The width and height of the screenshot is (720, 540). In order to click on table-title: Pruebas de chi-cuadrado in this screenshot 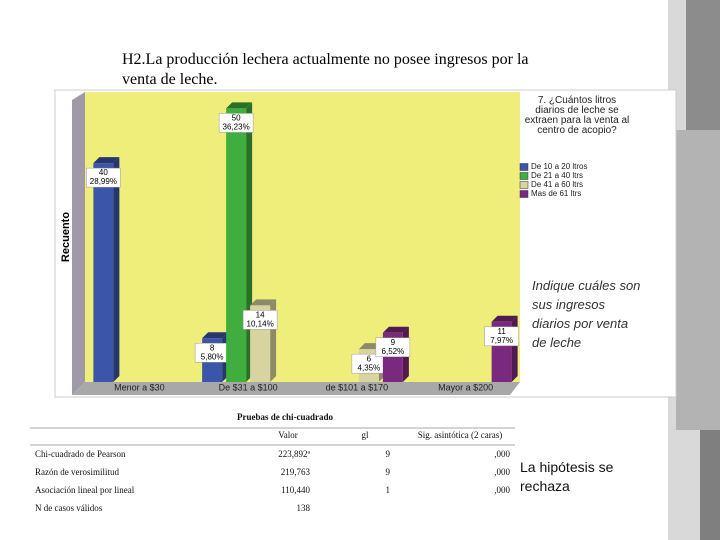, I will do `click(285, 417)`.